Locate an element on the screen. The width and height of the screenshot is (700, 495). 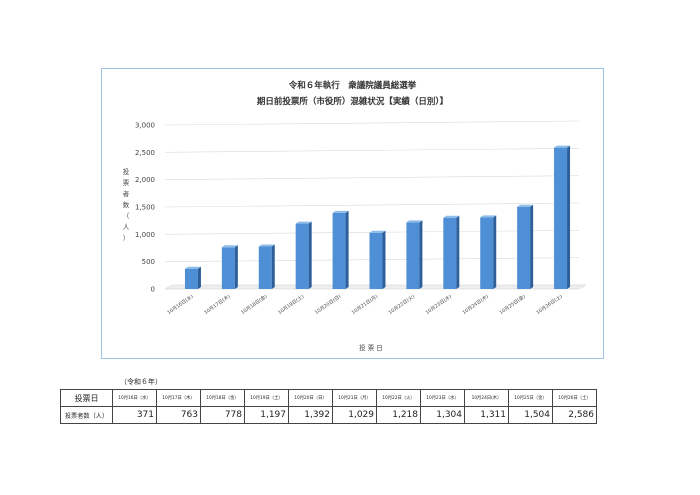
table-value-cell: 1,218 is located at coordinates (398, 415).